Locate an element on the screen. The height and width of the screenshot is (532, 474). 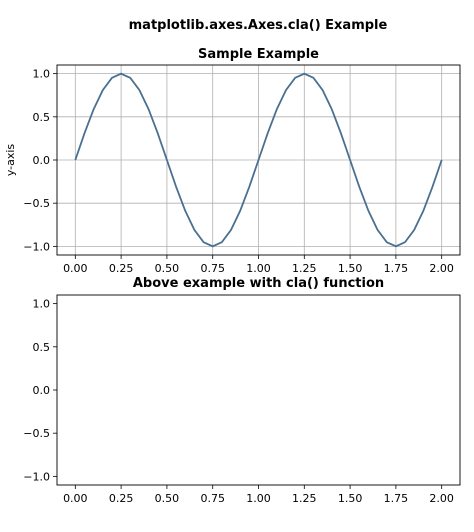
top-x-tick-label-5: 1.25 is located at coordinates (304, 268).